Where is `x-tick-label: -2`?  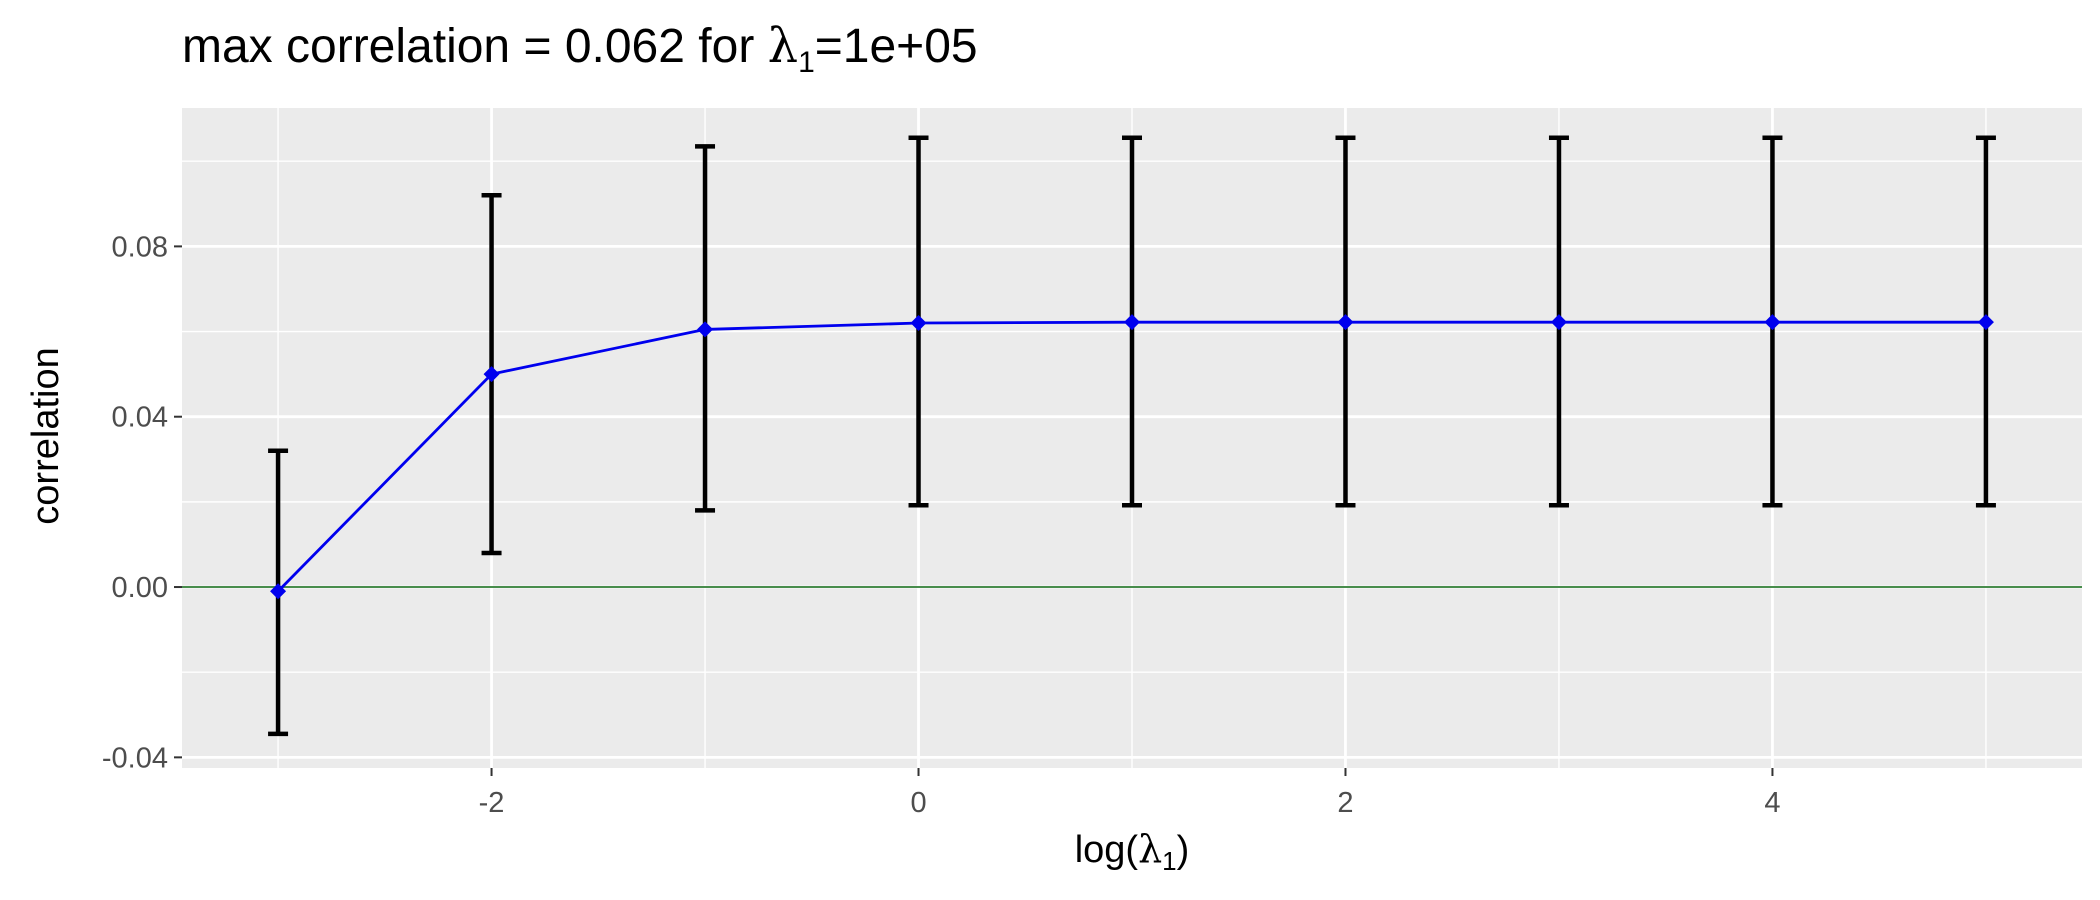
x-tick-label: -2 is located at coordinates (492, 803).